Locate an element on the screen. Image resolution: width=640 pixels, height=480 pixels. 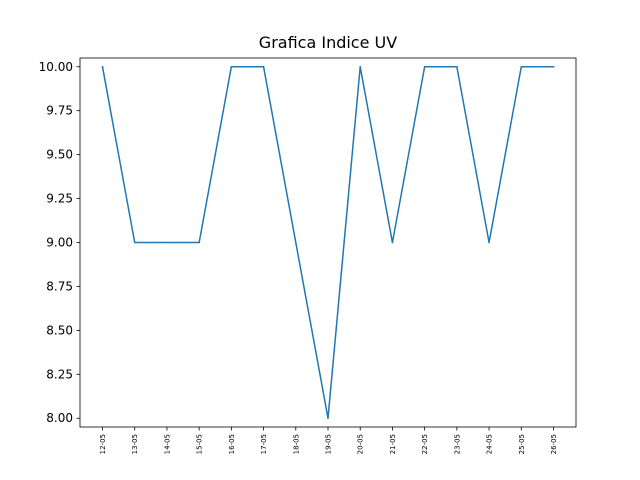
chart-title: Grafica Indice UV is located at coordinates (328, 42).